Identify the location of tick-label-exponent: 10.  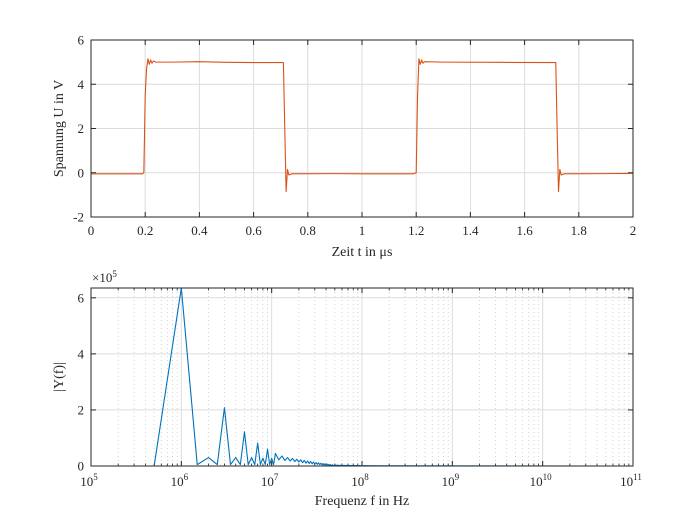
(548, 477).